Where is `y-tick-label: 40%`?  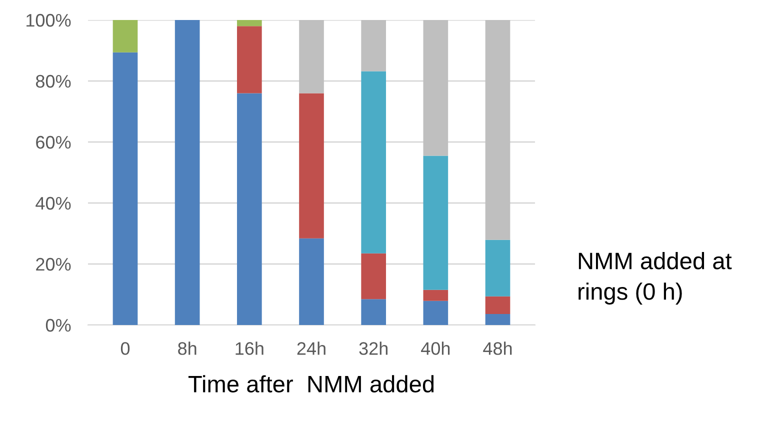
y-tick-label: 40% is located at coordinates (53, 203).